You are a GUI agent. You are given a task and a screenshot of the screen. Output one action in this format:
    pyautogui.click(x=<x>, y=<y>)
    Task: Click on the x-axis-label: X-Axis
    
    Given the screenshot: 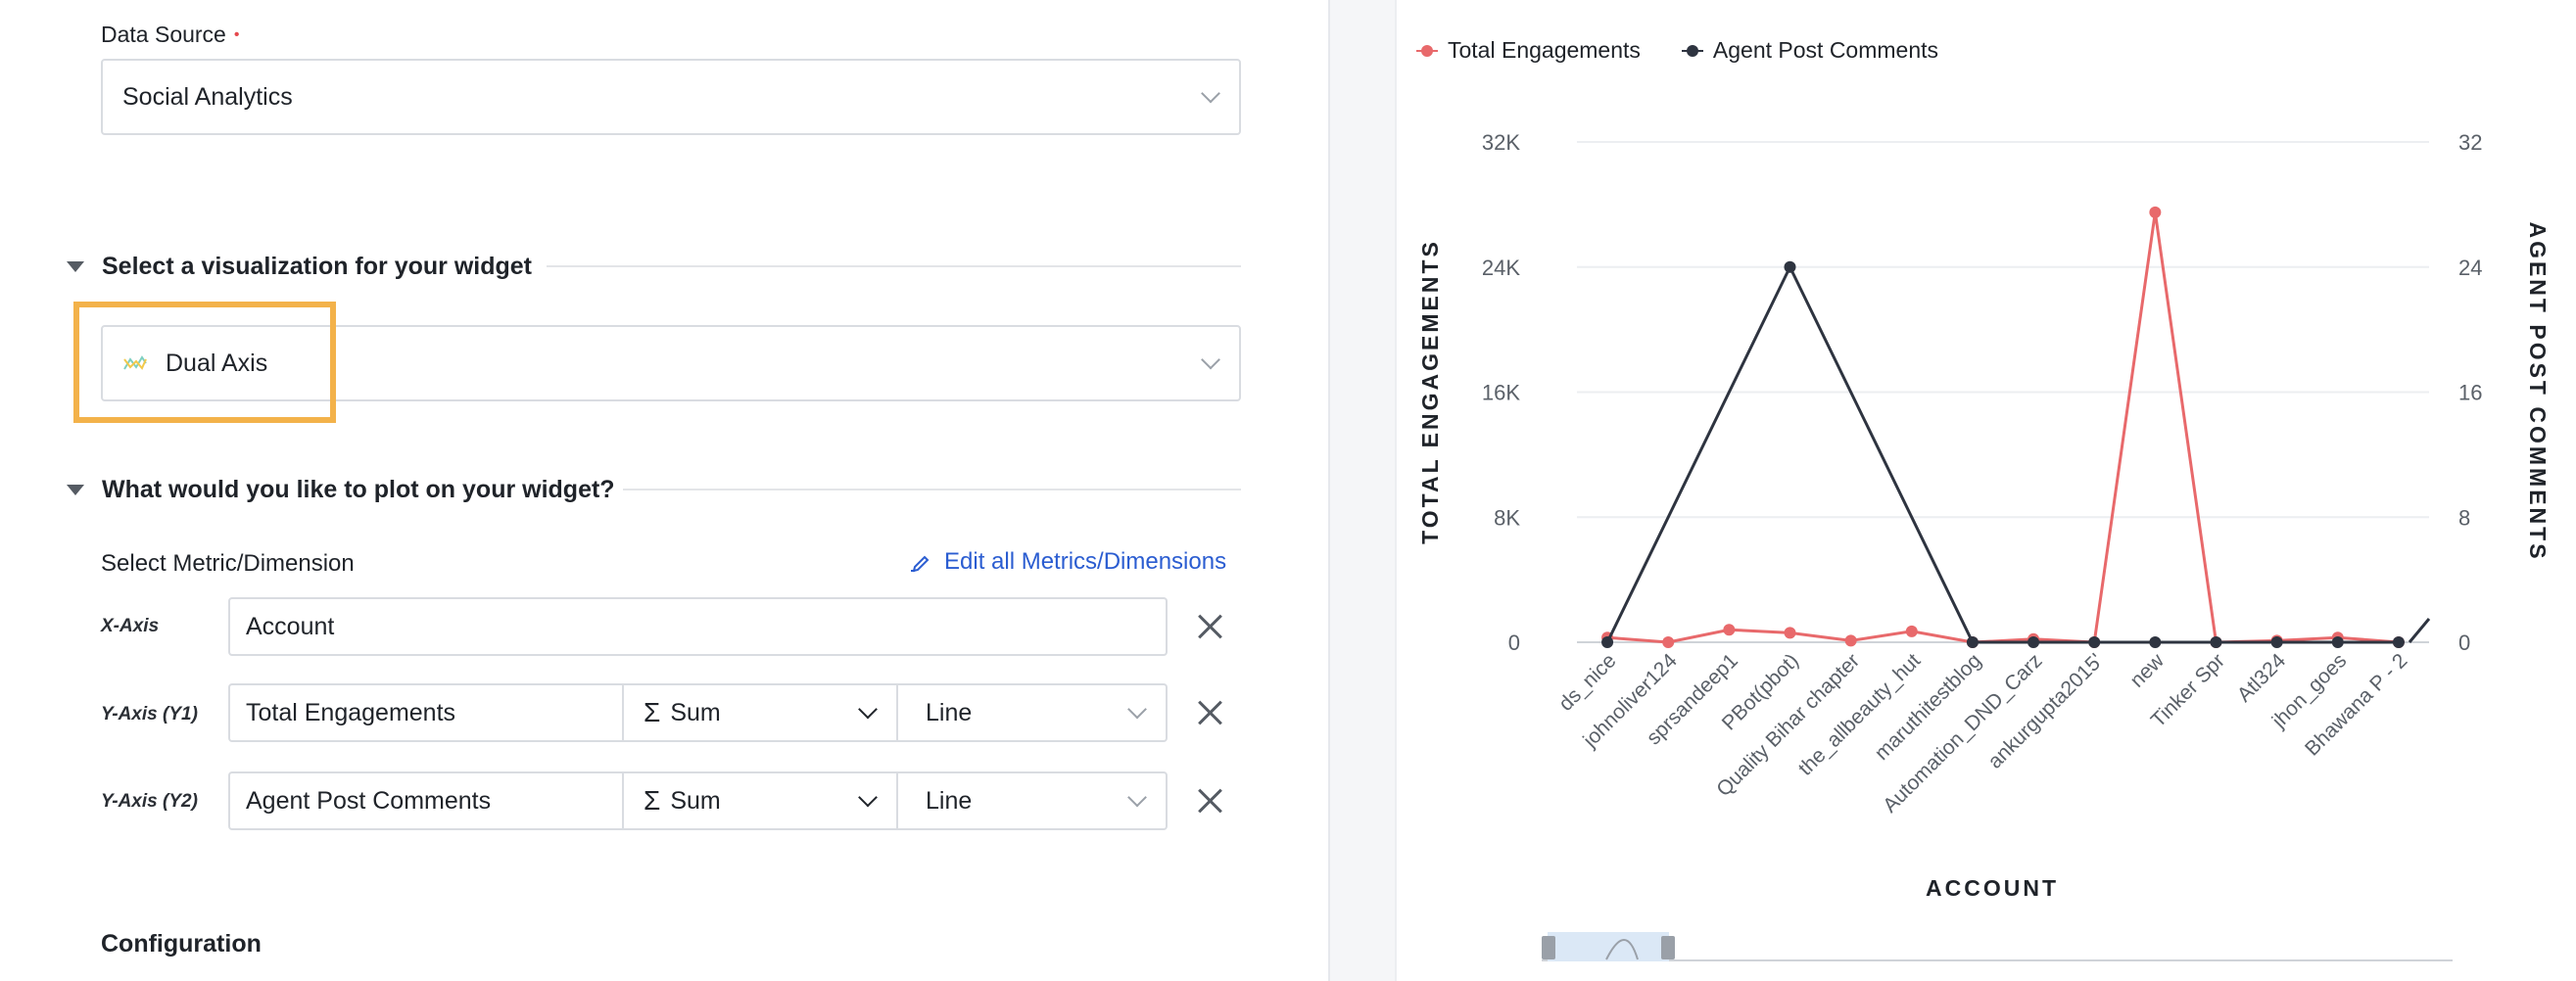 What is the action you would take?
    pyautogui.click(x=131, y=626)
    